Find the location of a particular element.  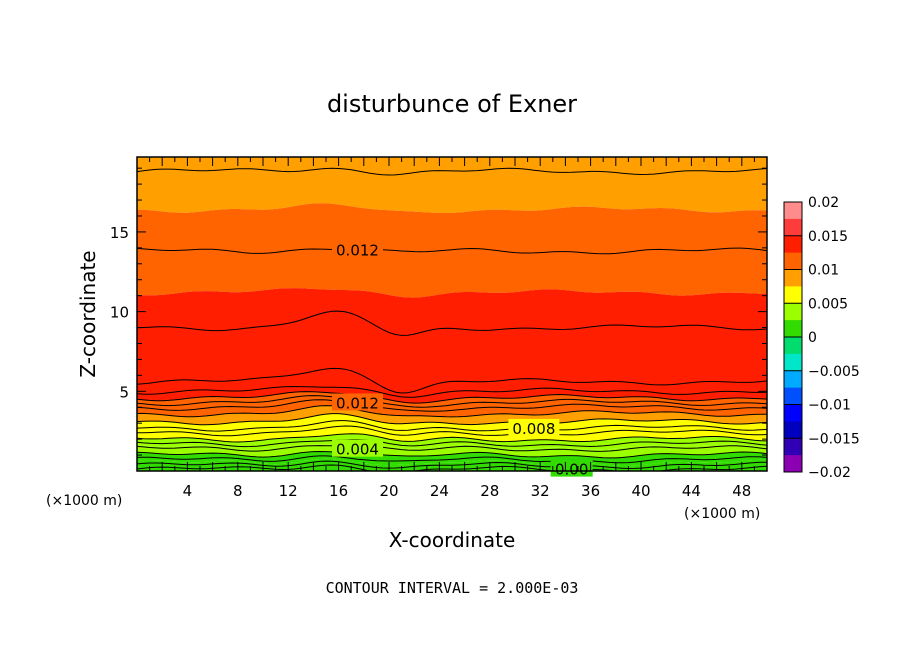

colorbar-tick-label: −0.02 is located at coordinates (829, 473).